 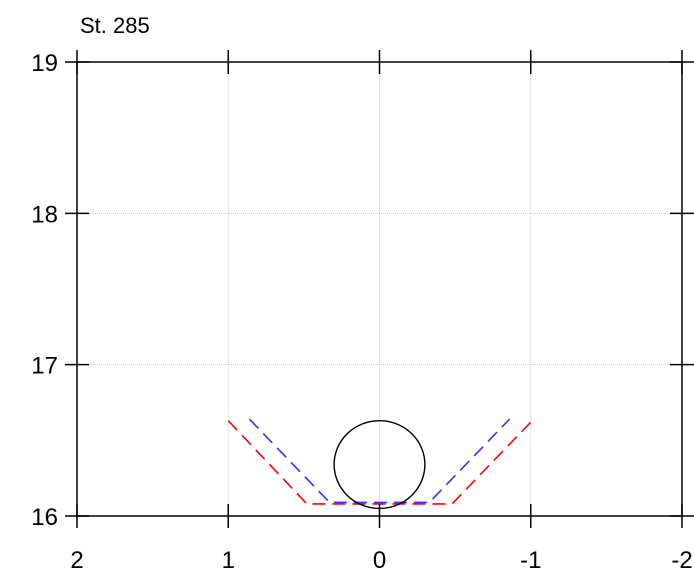 What do you see at coordinates (44, 517) in the screenshot?
I see `y-tick-label: 16` at bounding box center [44, 517].